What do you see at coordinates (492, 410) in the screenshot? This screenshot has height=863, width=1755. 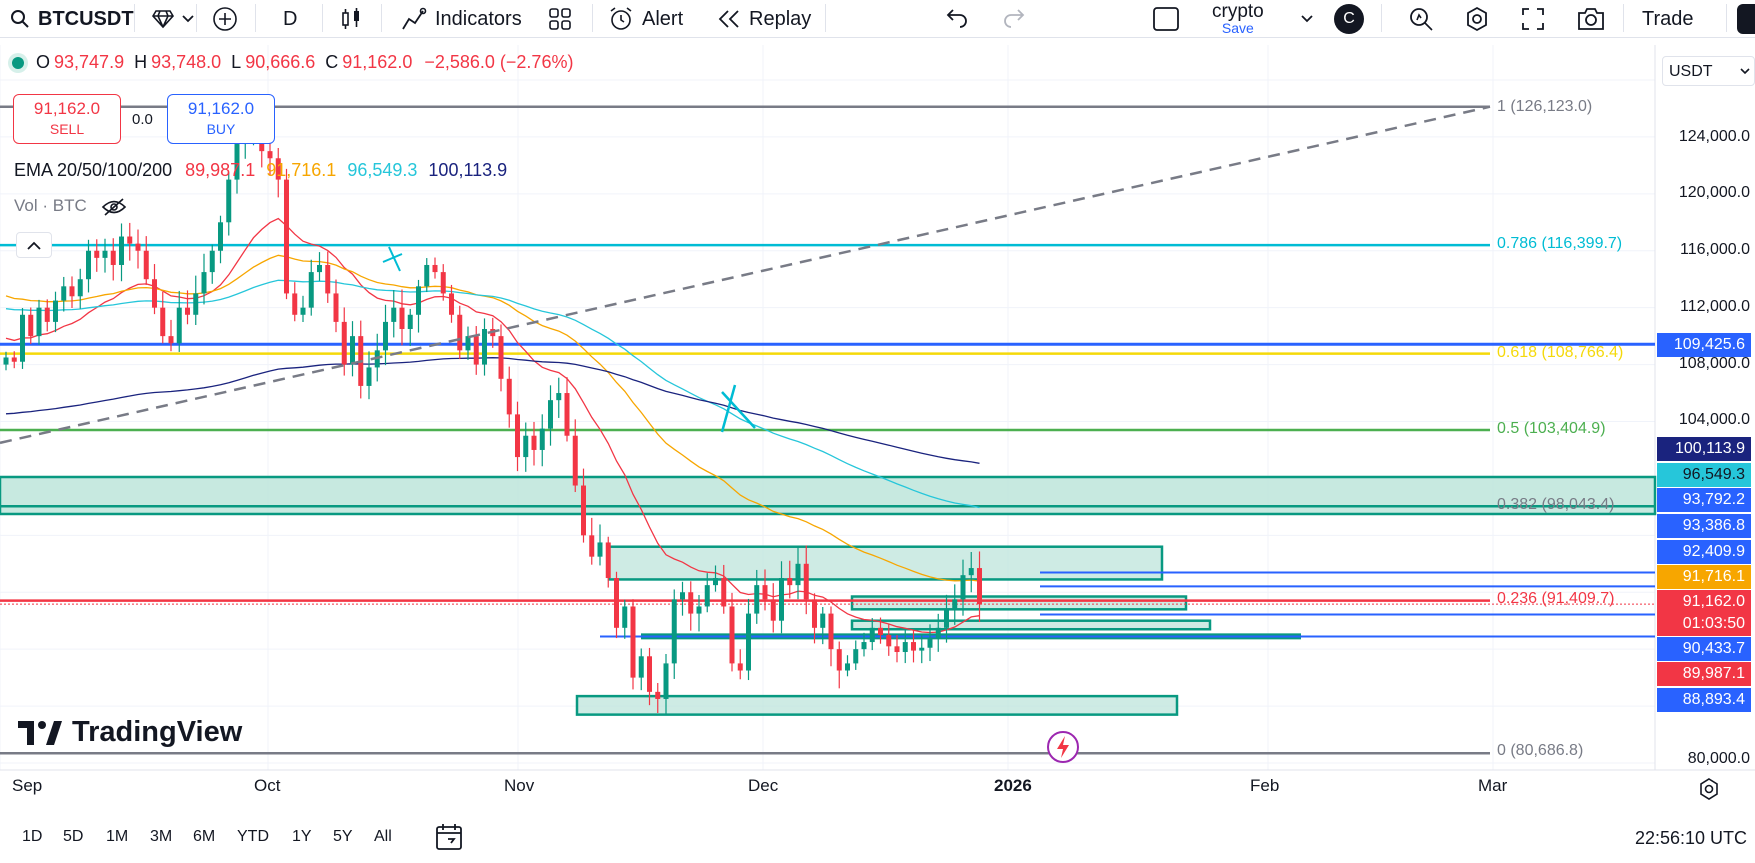 I see `ema-200-line` at bounding box center [492, 410].